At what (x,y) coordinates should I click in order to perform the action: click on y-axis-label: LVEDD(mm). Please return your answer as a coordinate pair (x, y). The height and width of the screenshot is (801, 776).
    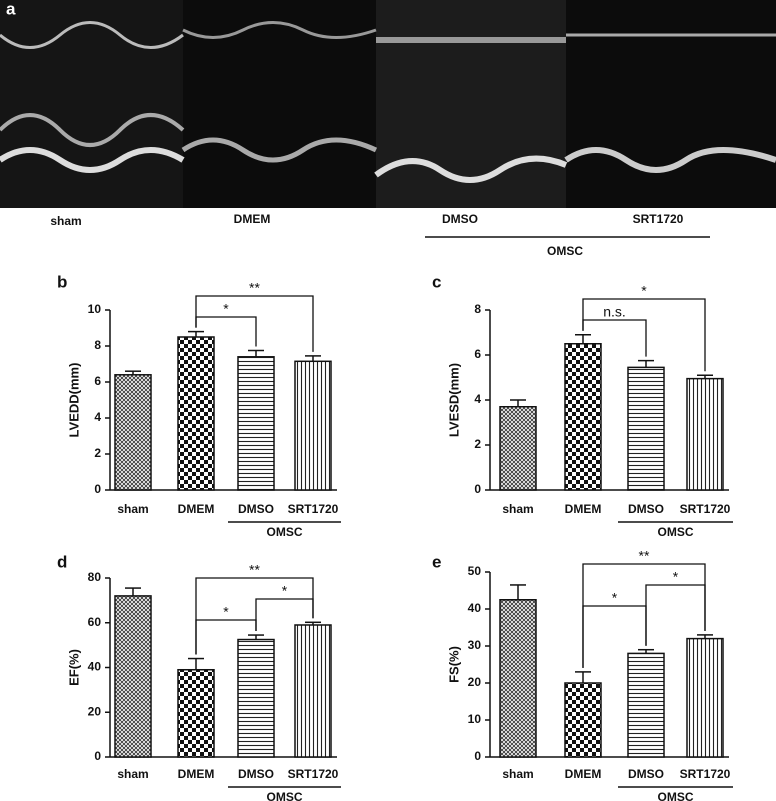
    Looking at the image, I should click on (73, 400).